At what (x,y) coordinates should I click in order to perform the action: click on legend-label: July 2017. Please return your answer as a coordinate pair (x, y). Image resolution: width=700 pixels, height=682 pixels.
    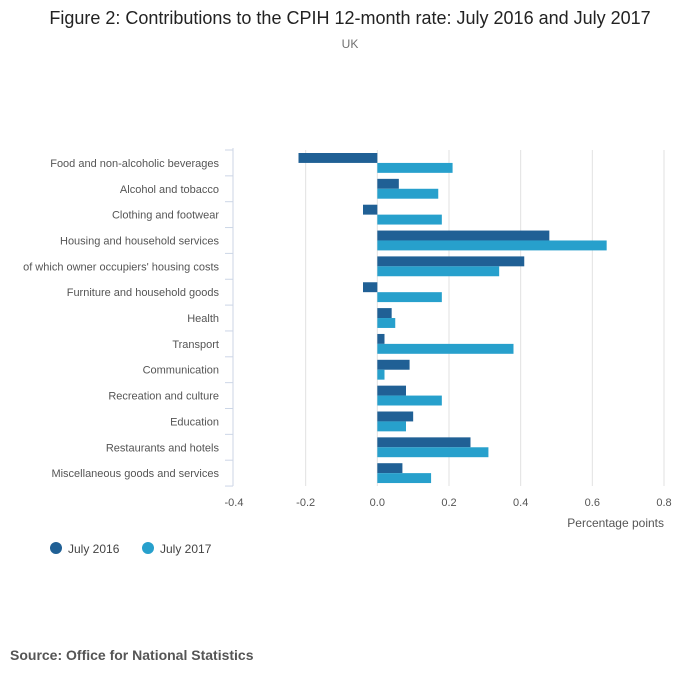
    Looking at the image, I should click on (186, 549).